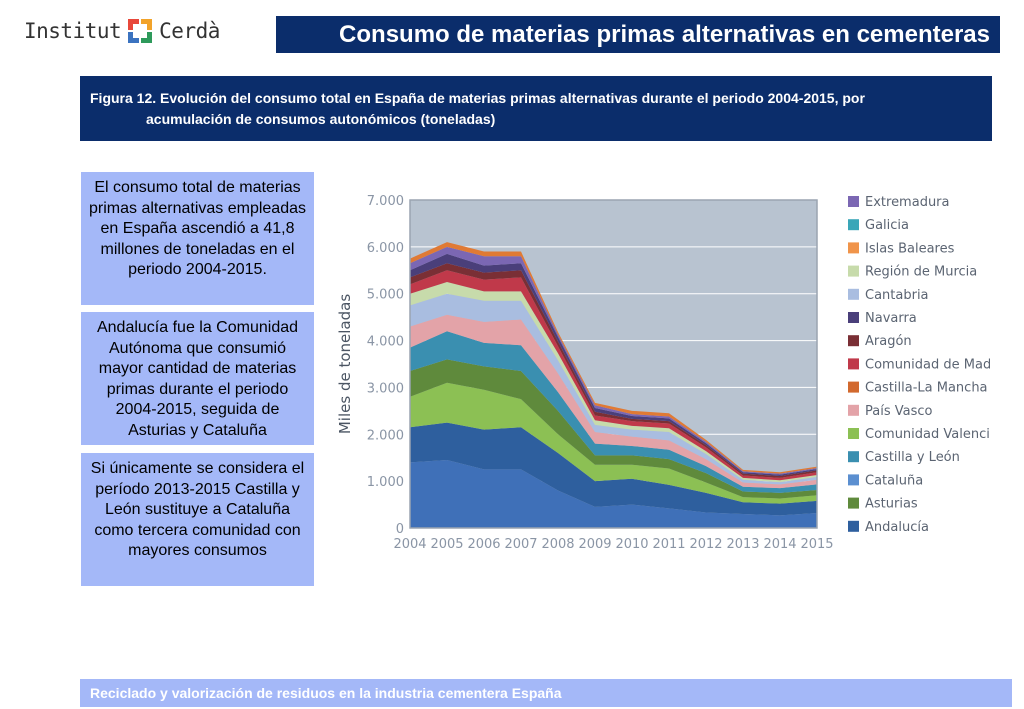  I want to click on x-tick-label: 2011, so click(668, 544).